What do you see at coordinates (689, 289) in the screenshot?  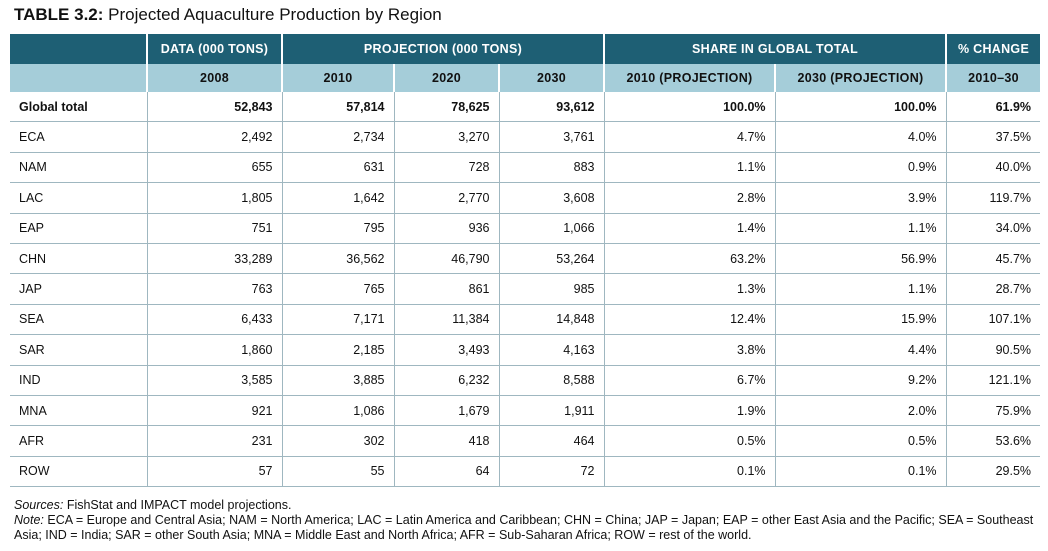 I see `table-cell: 1.3%` at bounding box center [689, 289].